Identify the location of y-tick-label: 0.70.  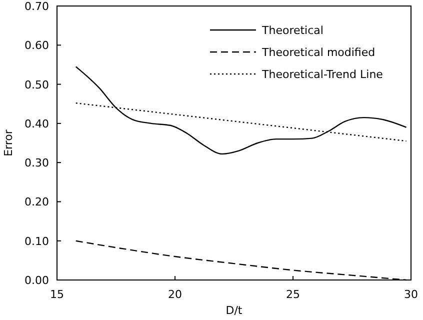
(36, 6).